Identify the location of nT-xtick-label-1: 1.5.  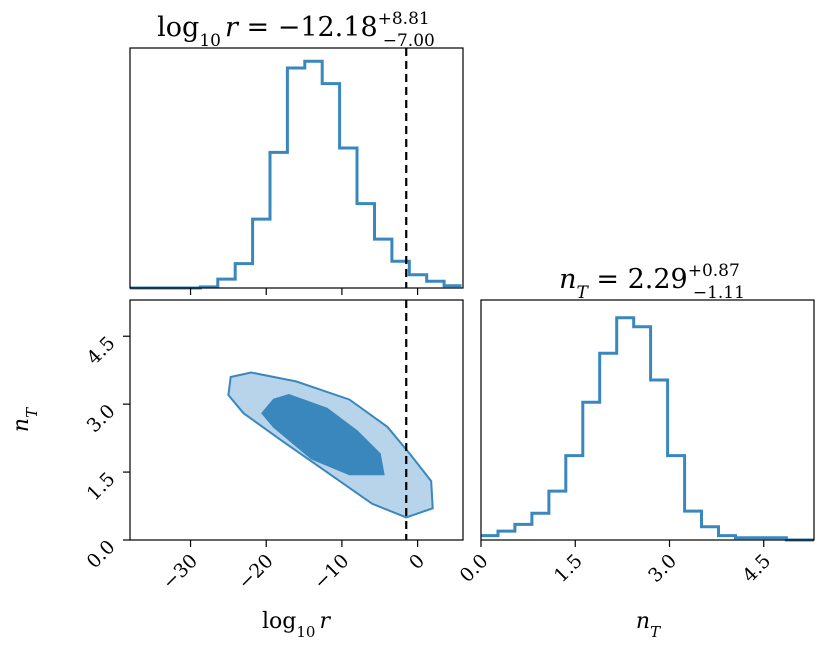
(568, 568).